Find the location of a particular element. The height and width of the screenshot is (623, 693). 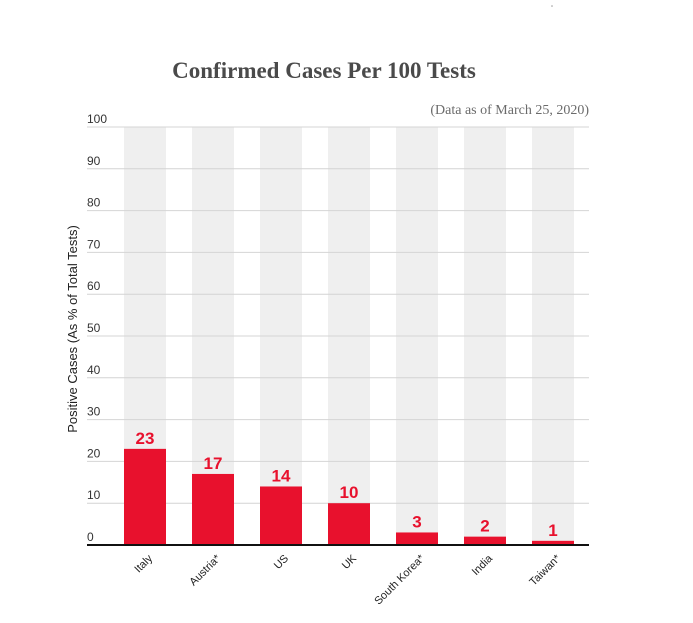

y-tick-label: 70 is located at coordinates (94, 244).